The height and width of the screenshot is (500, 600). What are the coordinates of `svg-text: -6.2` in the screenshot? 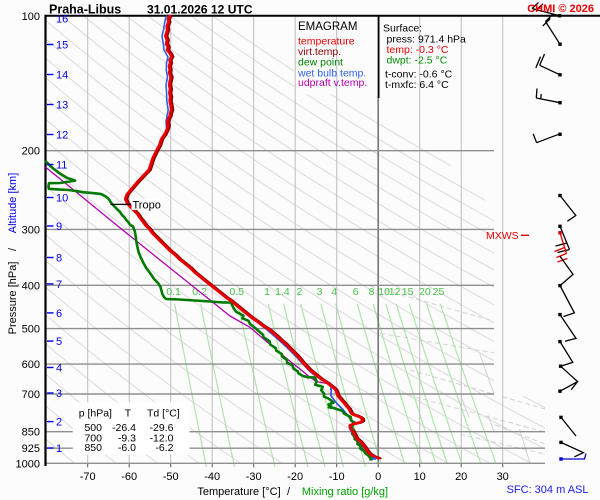 It's located at (164, 448).